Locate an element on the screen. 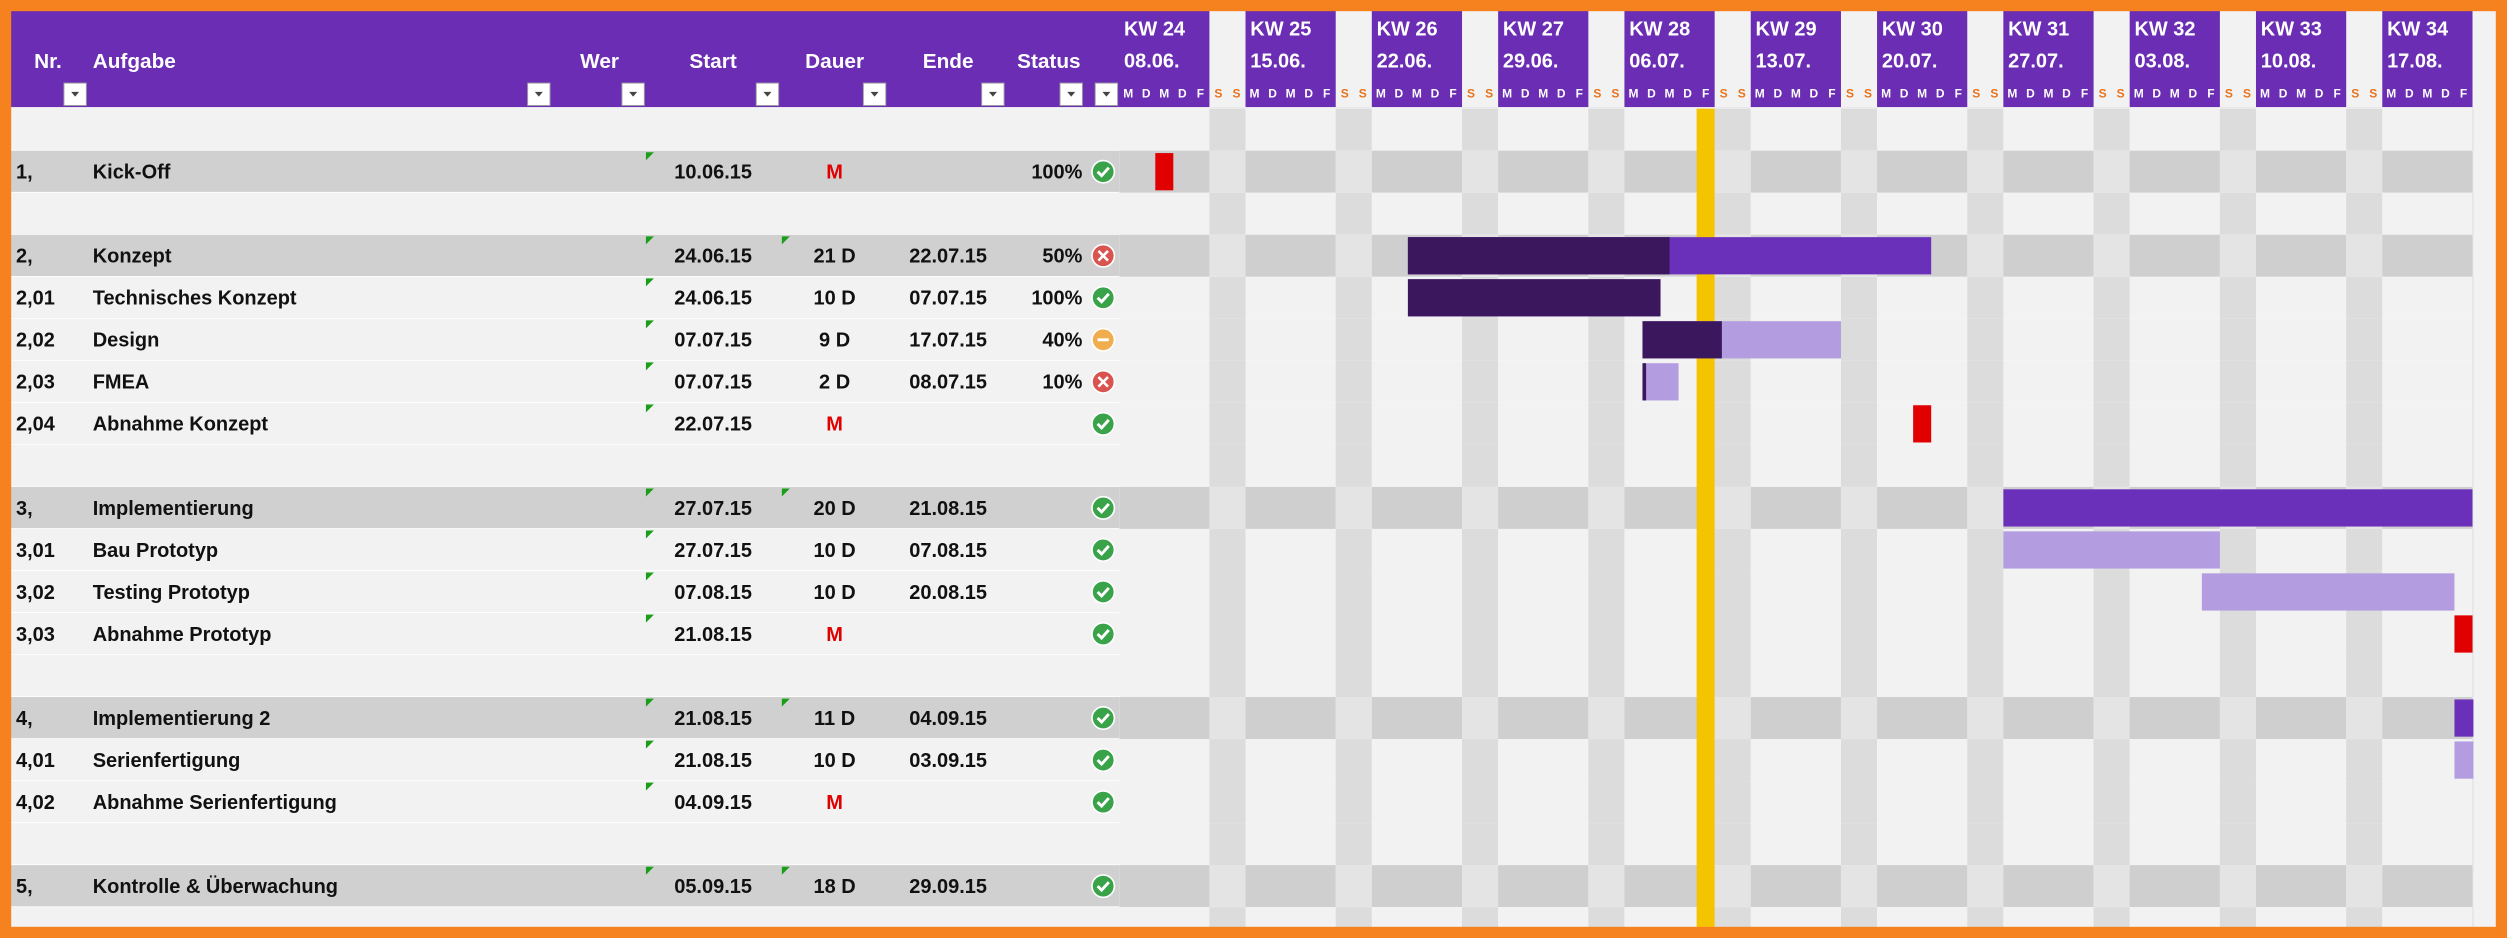 The image size is (2507, 938). row-number: 4,01 is located at coordinates (35, 761).